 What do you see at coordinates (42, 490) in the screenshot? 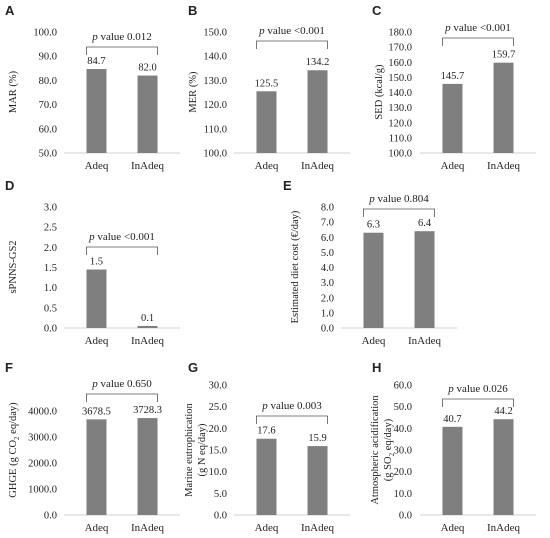
I see `y-tick-label: 1000.0` at bounding box center [42, 490].